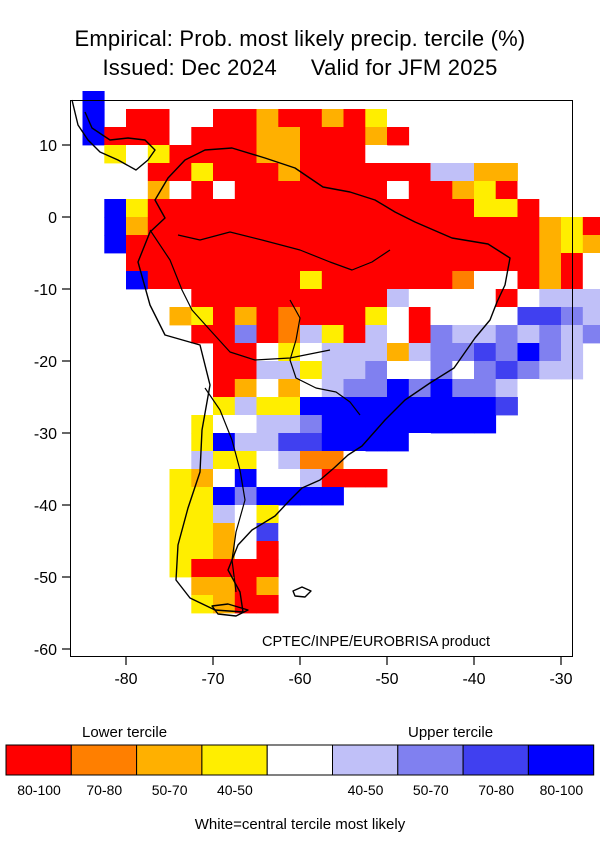  What do you see at coordinates (45, 434) in the screenshot?
I see `y-tick-label: -30` at bounding box center [45, 434].